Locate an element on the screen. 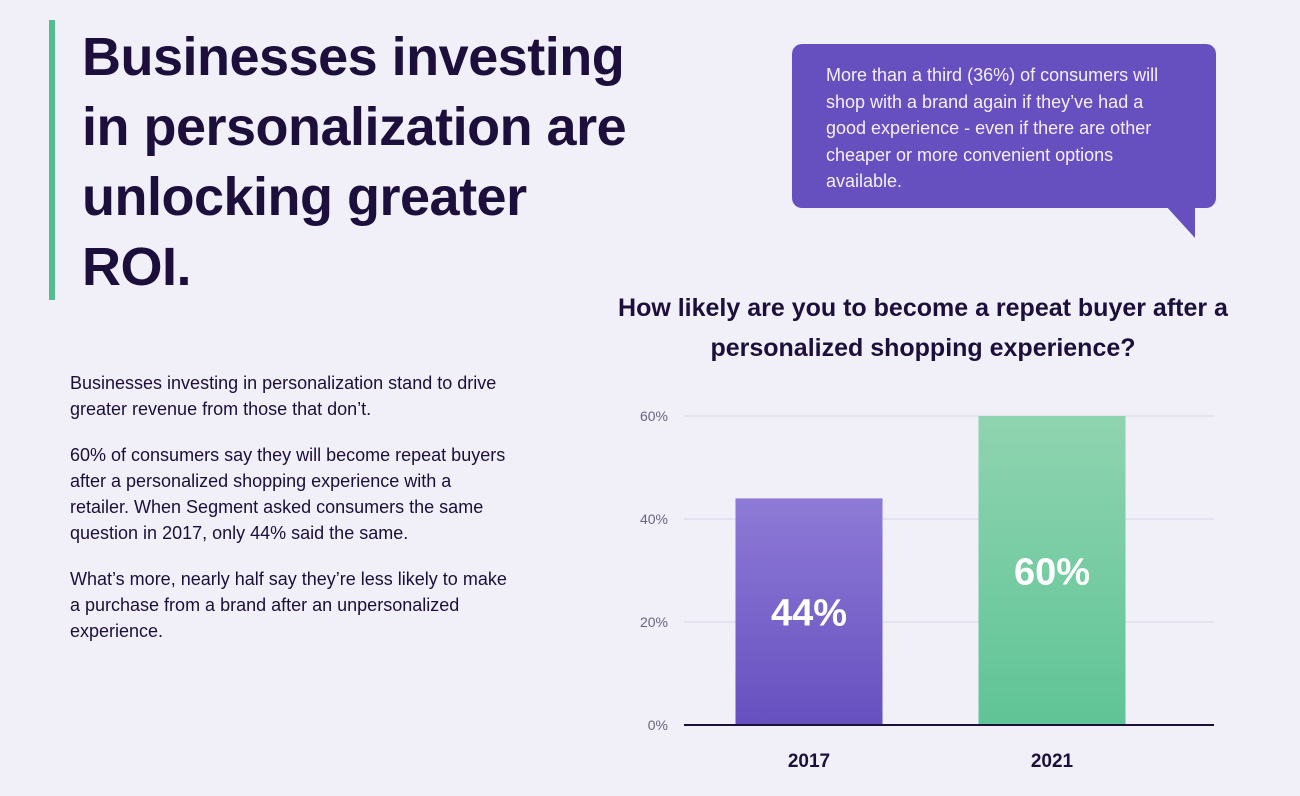 The width and height of the screenshot is (1300, 796). y-tick-label: 40% is located at coordinates (654, 519).